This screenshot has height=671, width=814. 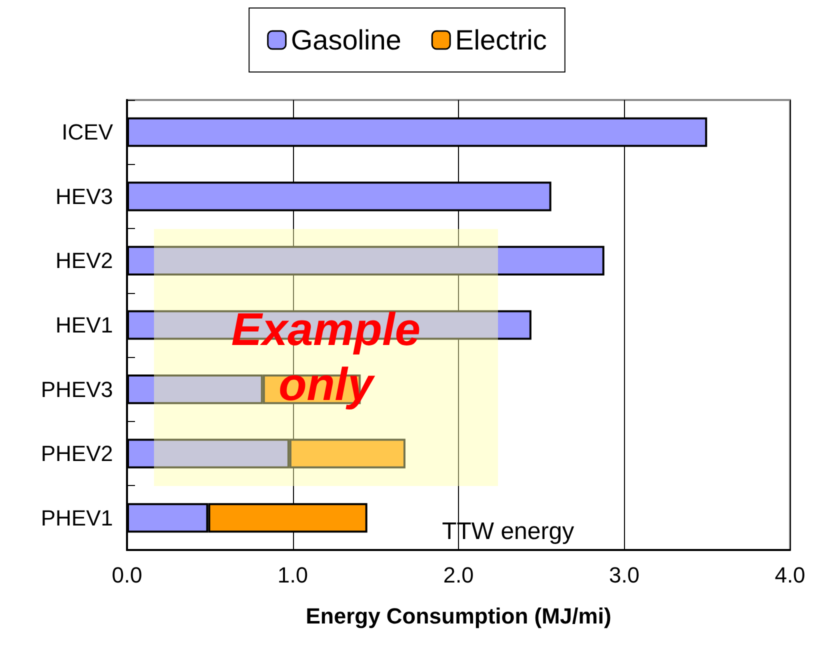 What do you see at coordinates (76, 517) in the screenshot?
I see `y-tick-label: PHEV1` at bounding box center [76, 517].